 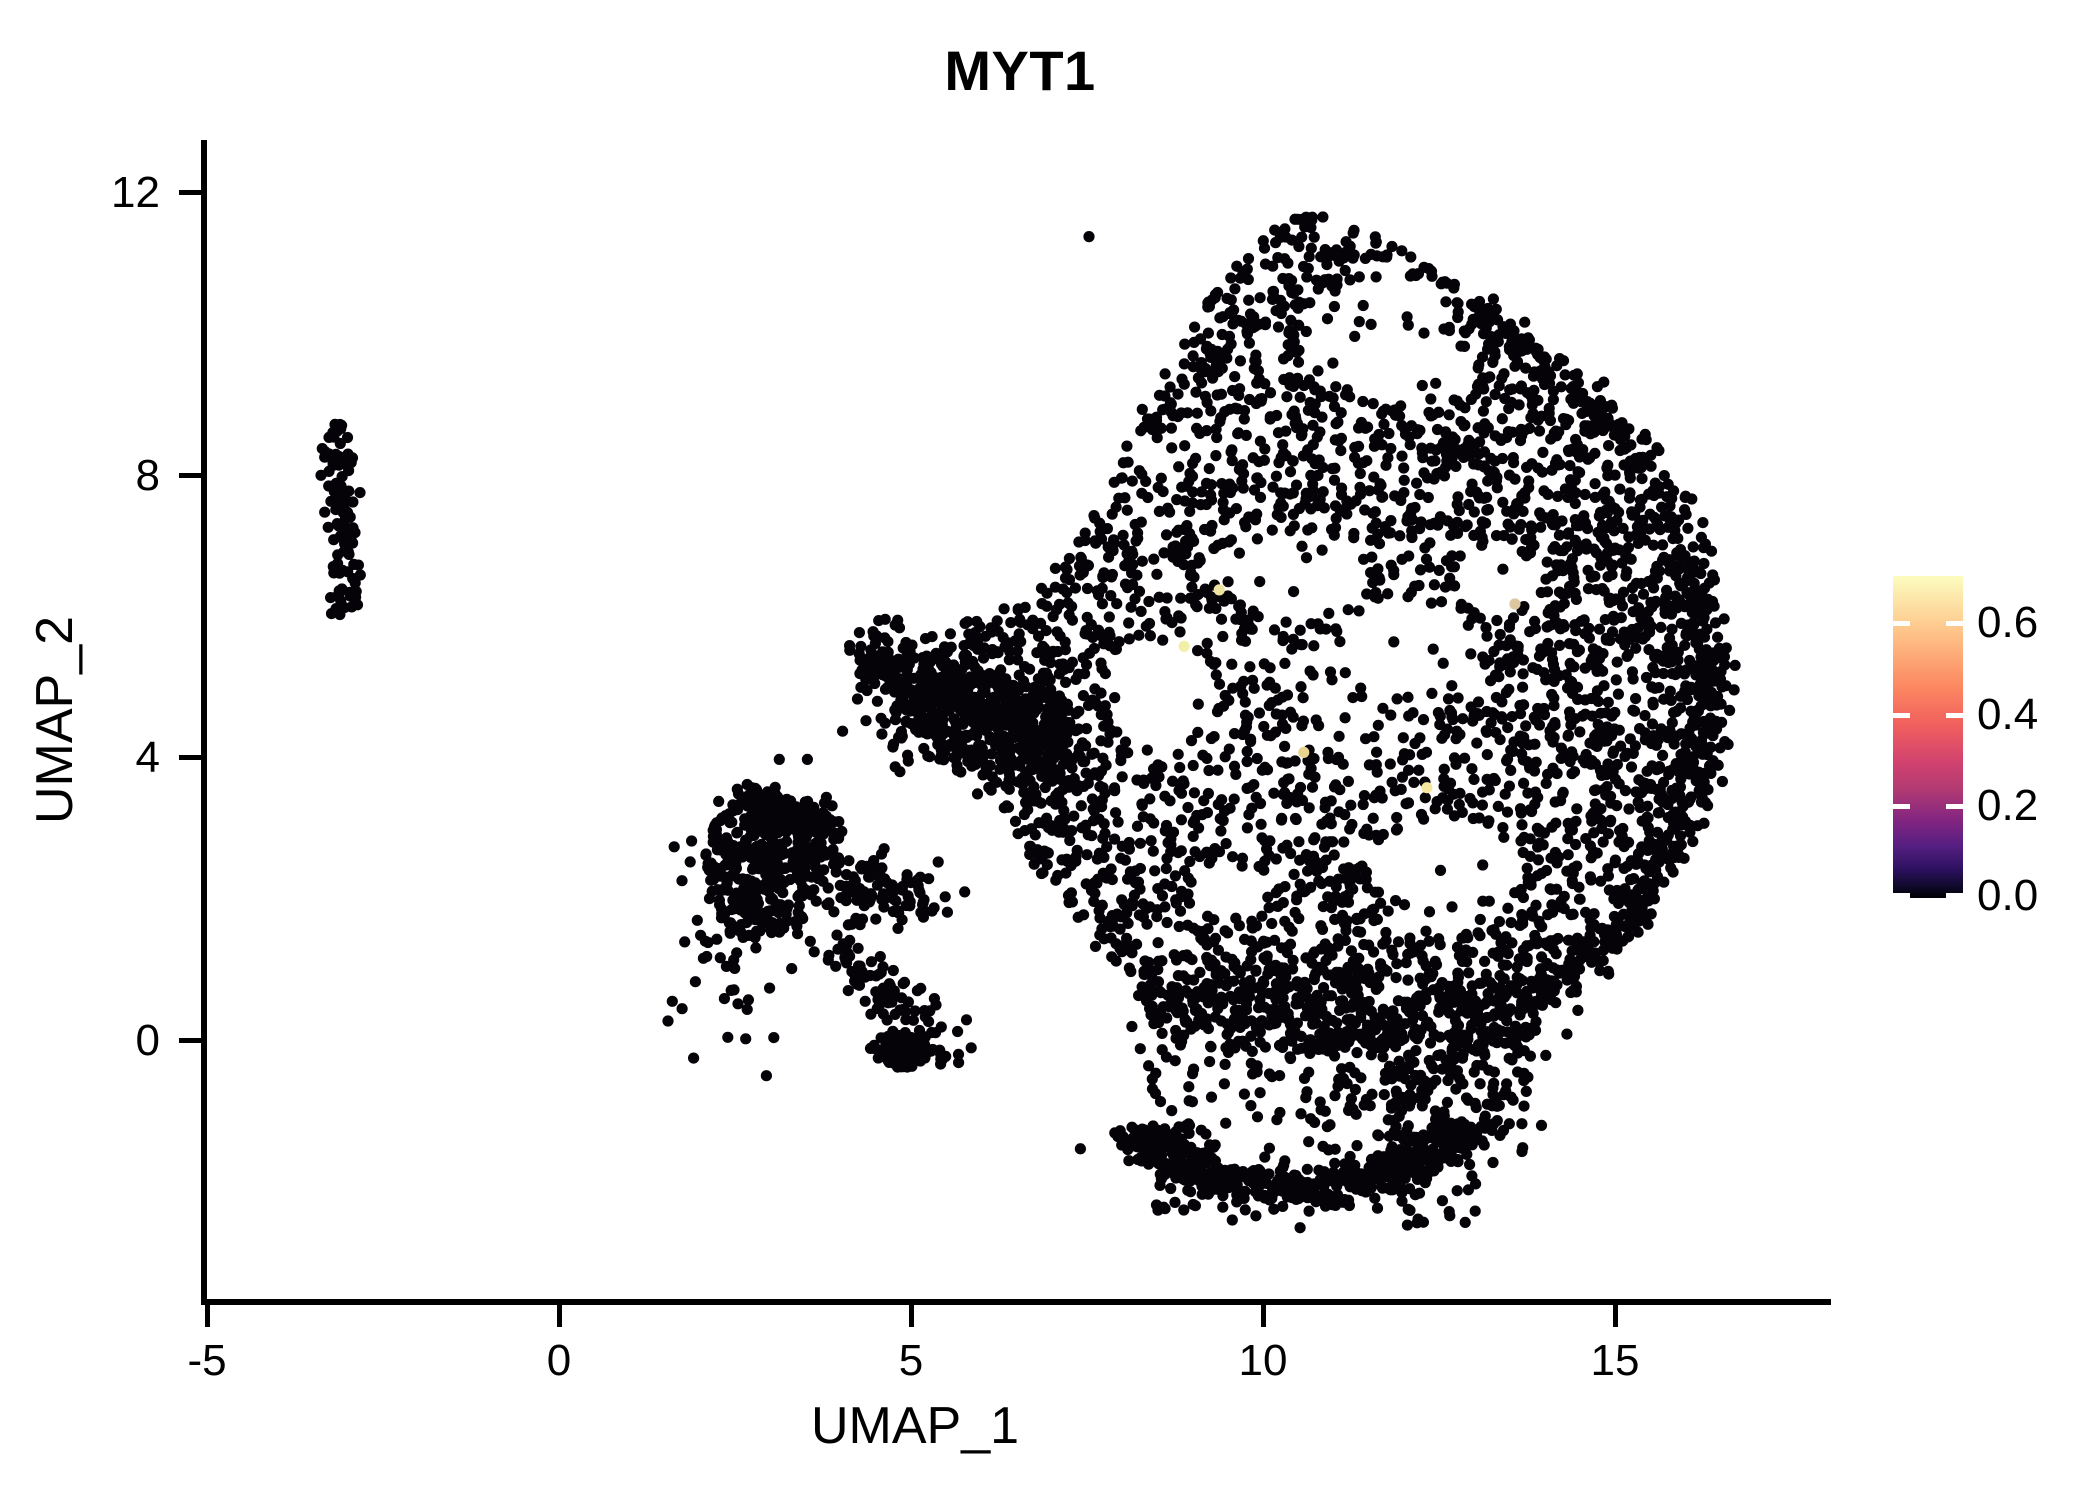 What do you see at coordinates (204, 722) in the screenshot?
I see `y-axis-line` at bounding box center [204, 722].